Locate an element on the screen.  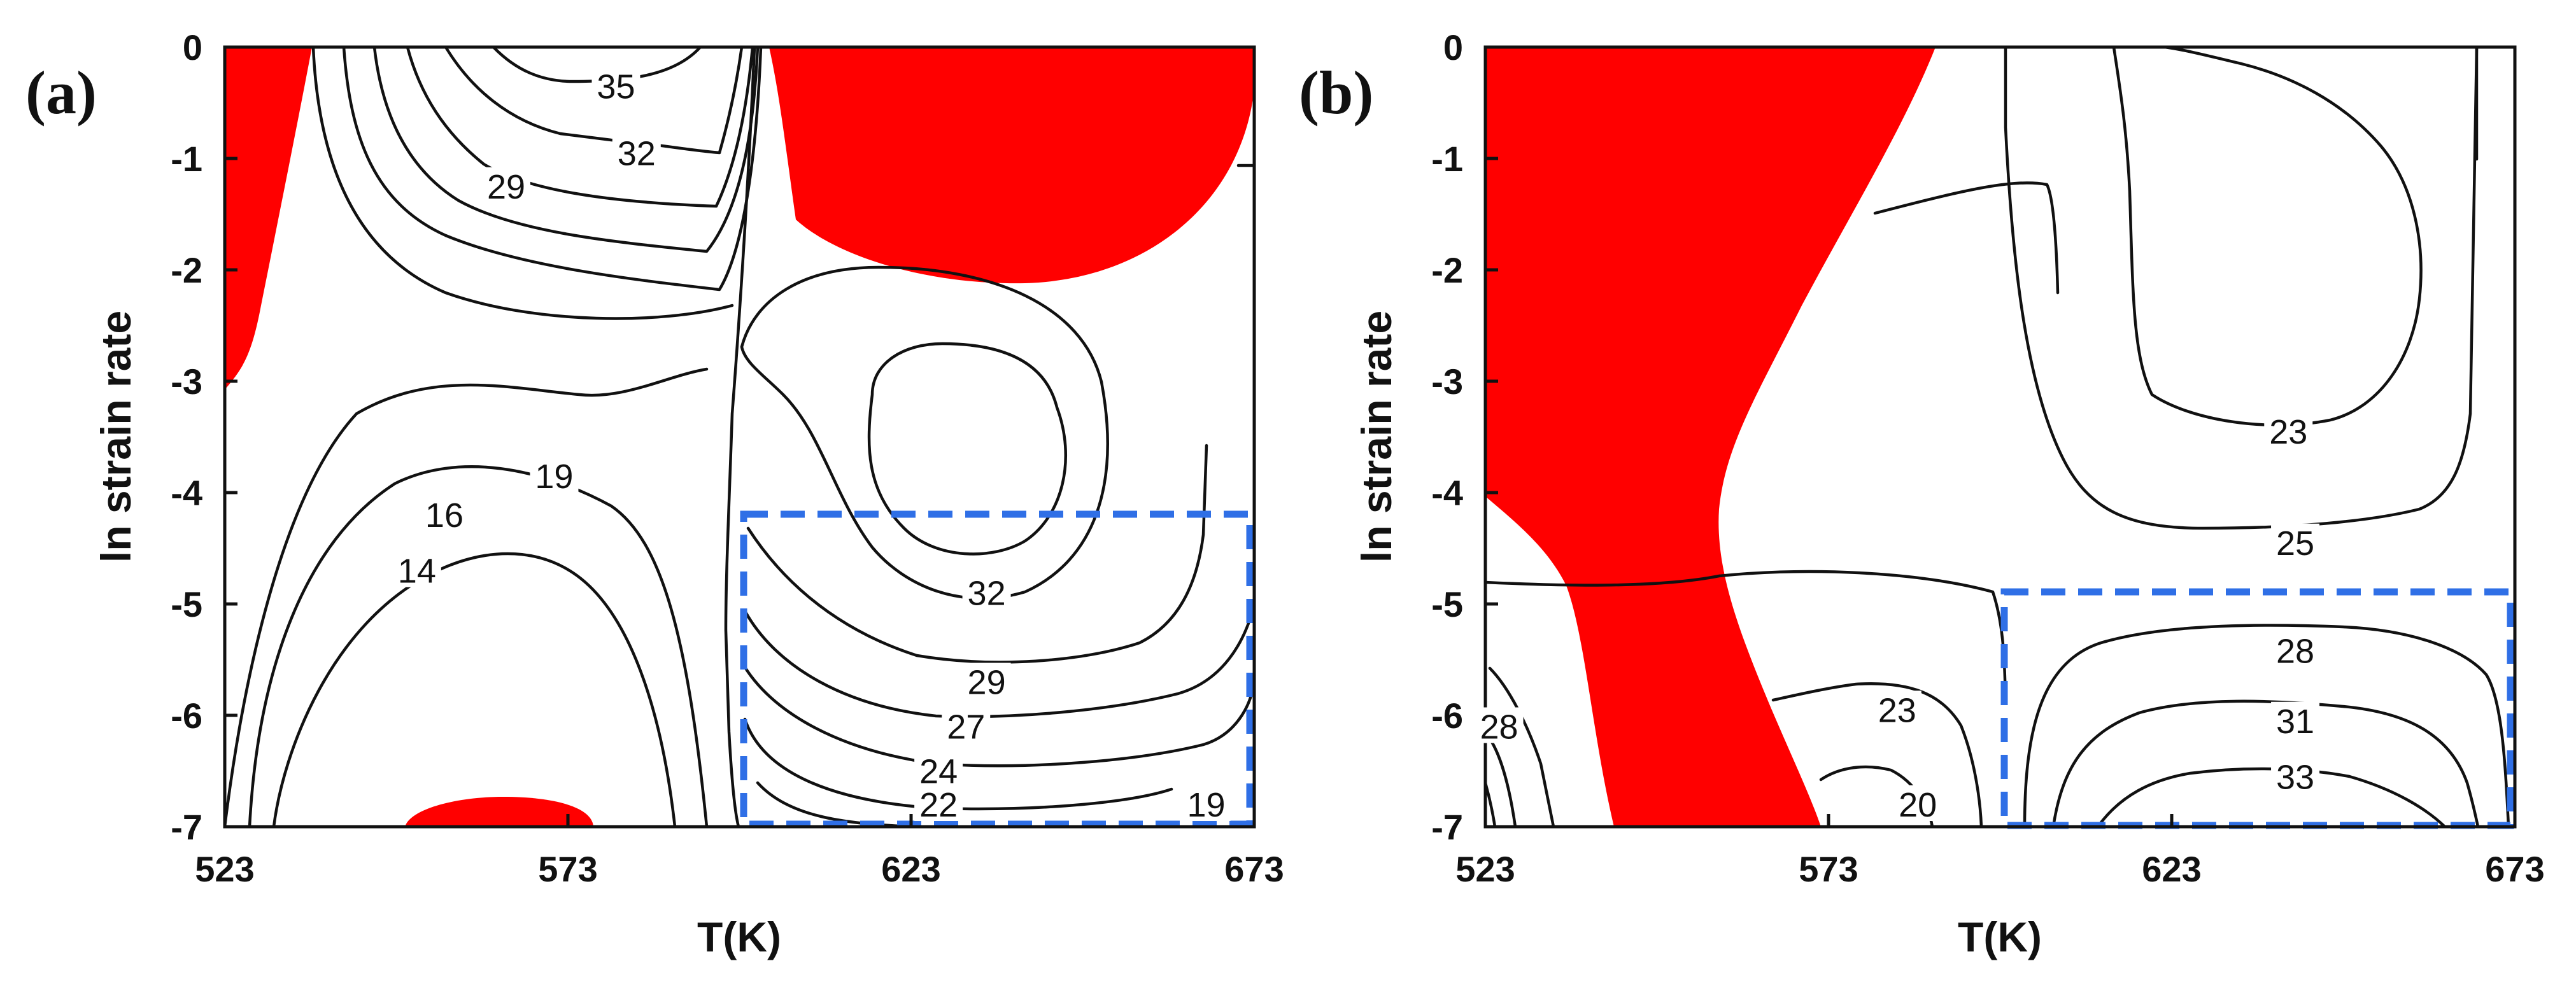
panel-a-contour-32-right is located at coordinates (924, 432).